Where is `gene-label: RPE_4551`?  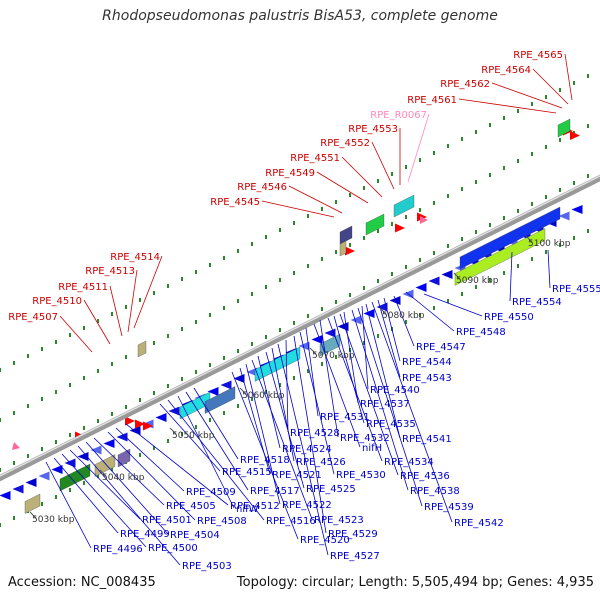 gene-label: RPE_4551 is located at coordinates (315, 158).